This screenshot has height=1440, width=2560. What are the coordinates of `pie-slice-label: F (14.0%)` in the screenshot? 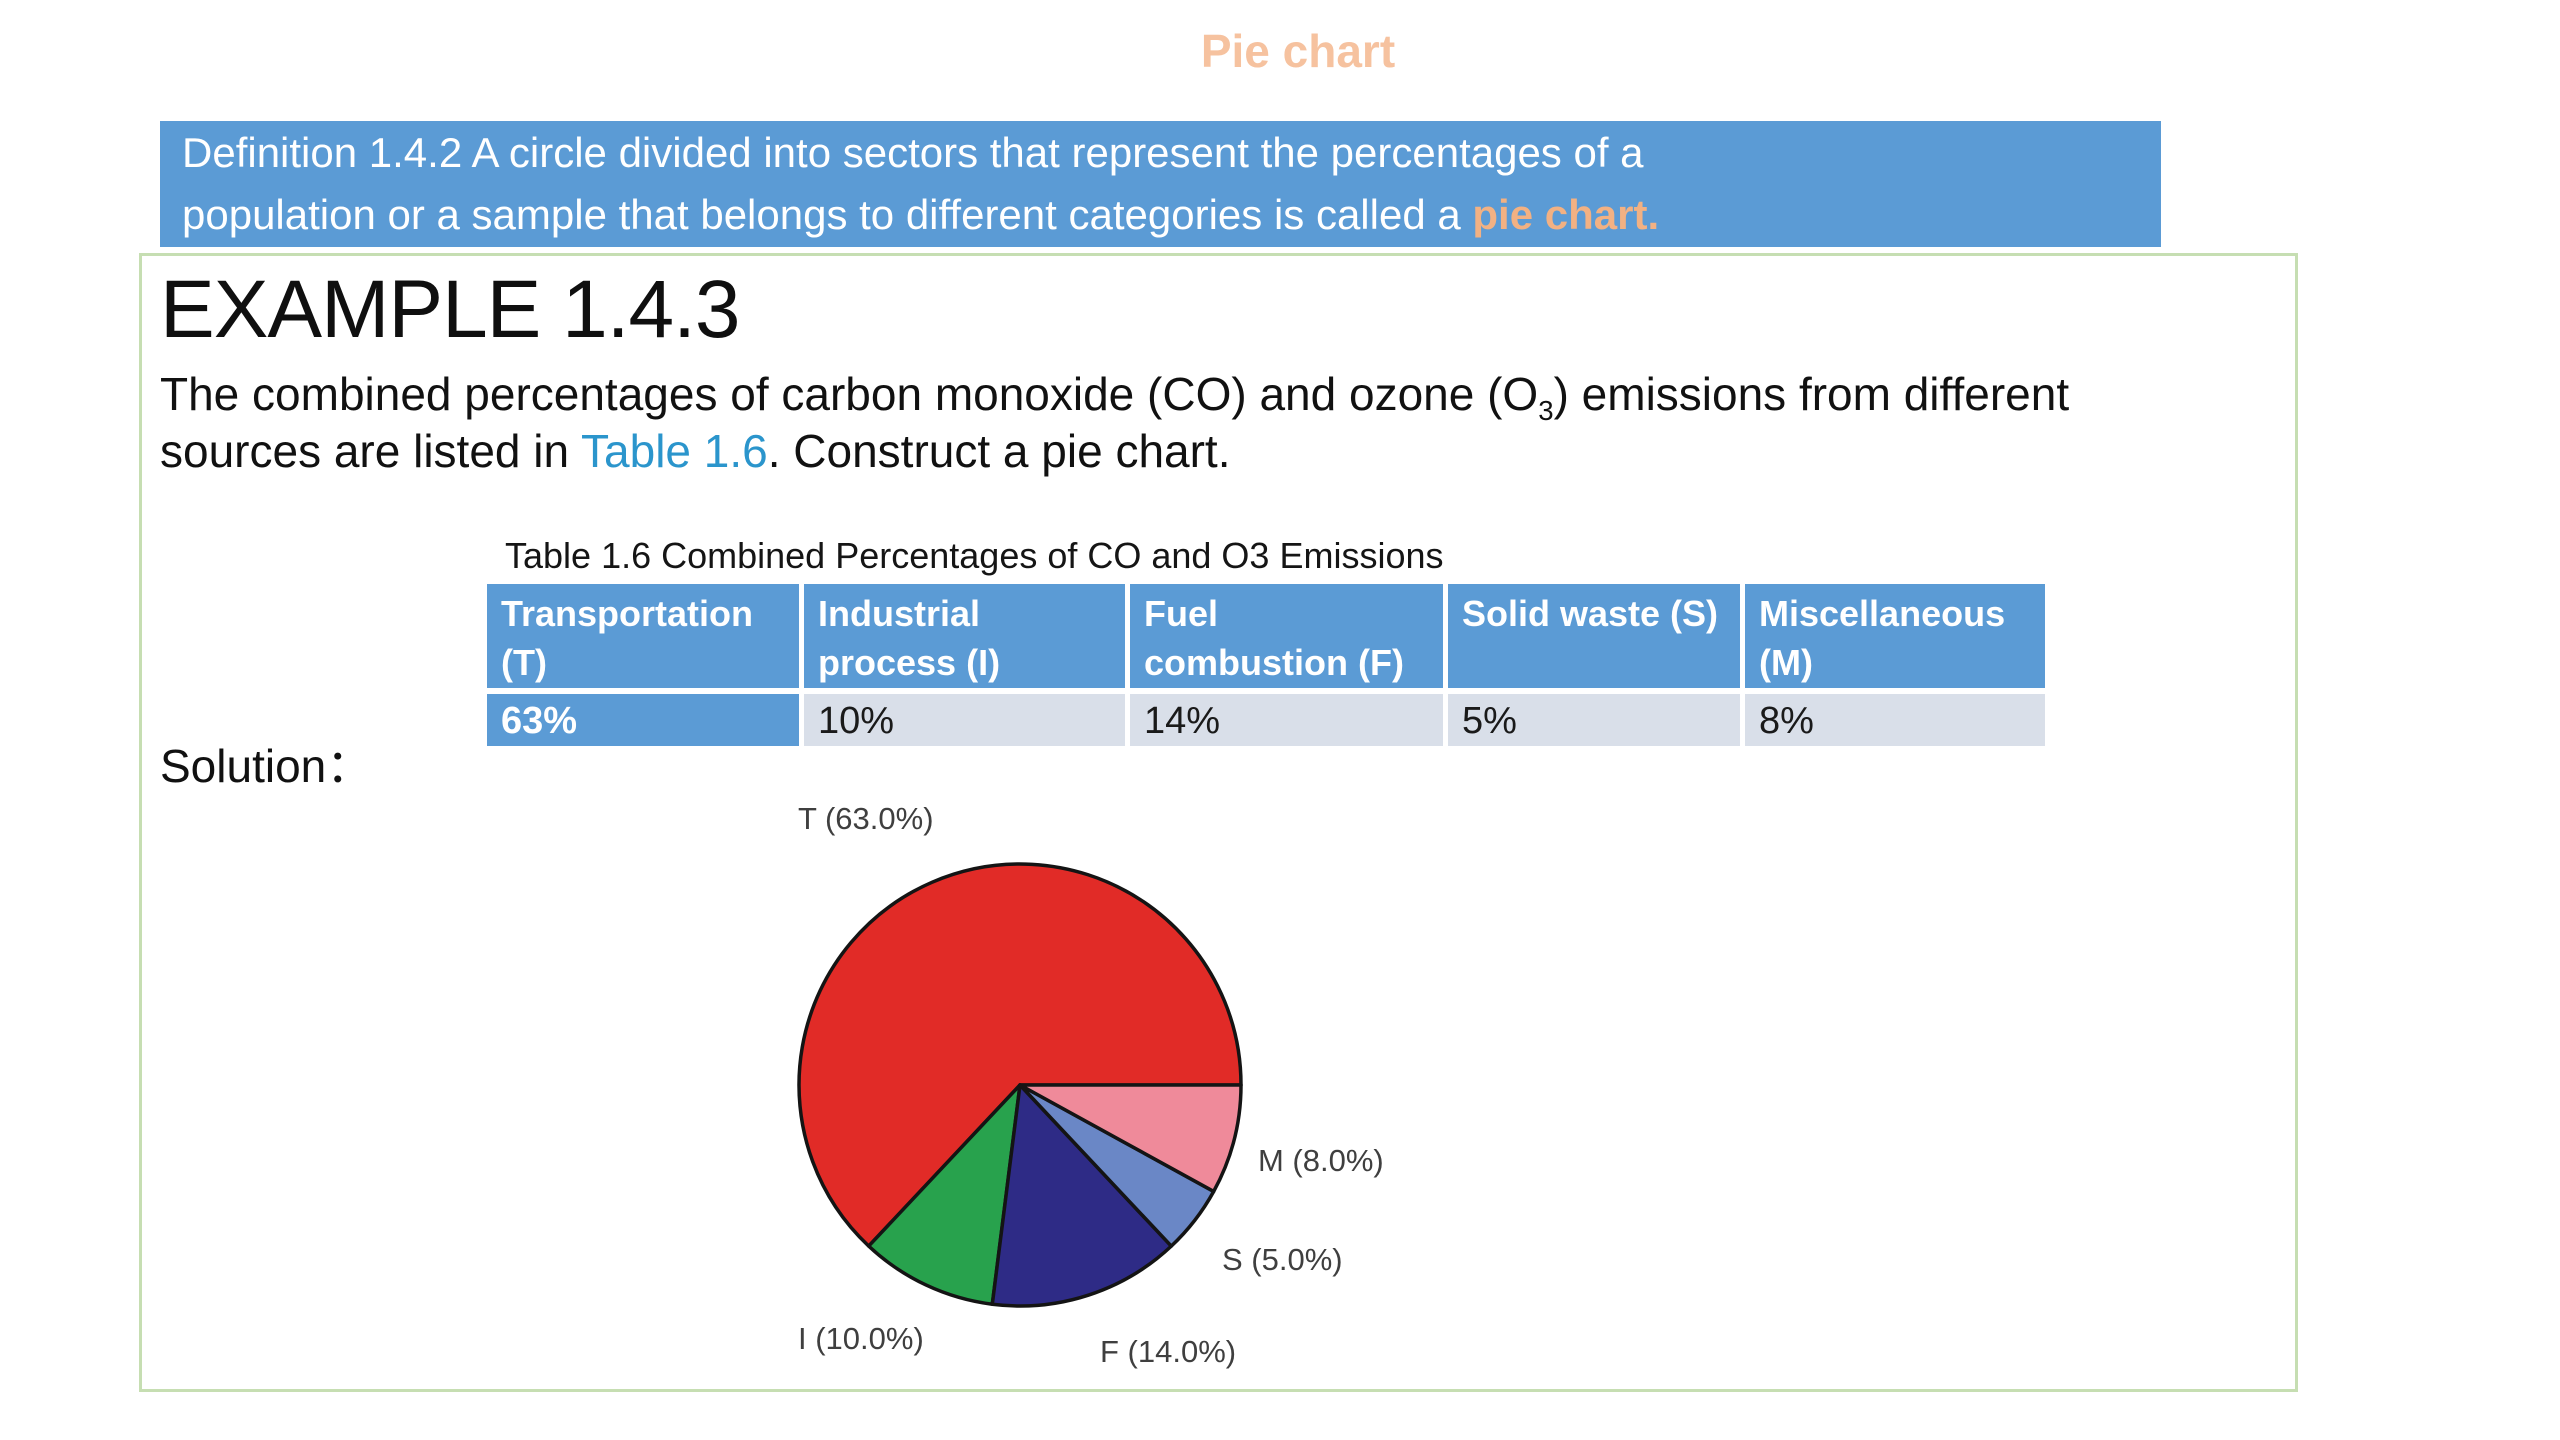 It's located at (1168, 1351).